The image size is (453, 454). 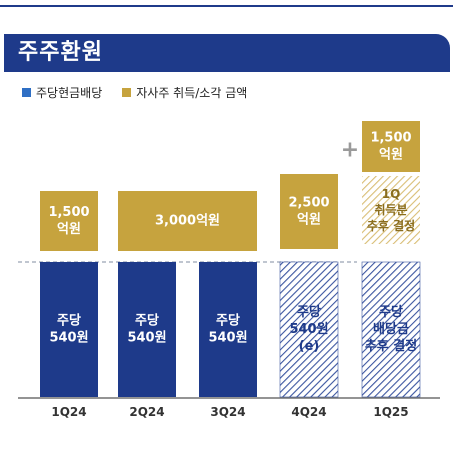 I want to click on buyback-bar-1q24, so click(x=69, y=221).